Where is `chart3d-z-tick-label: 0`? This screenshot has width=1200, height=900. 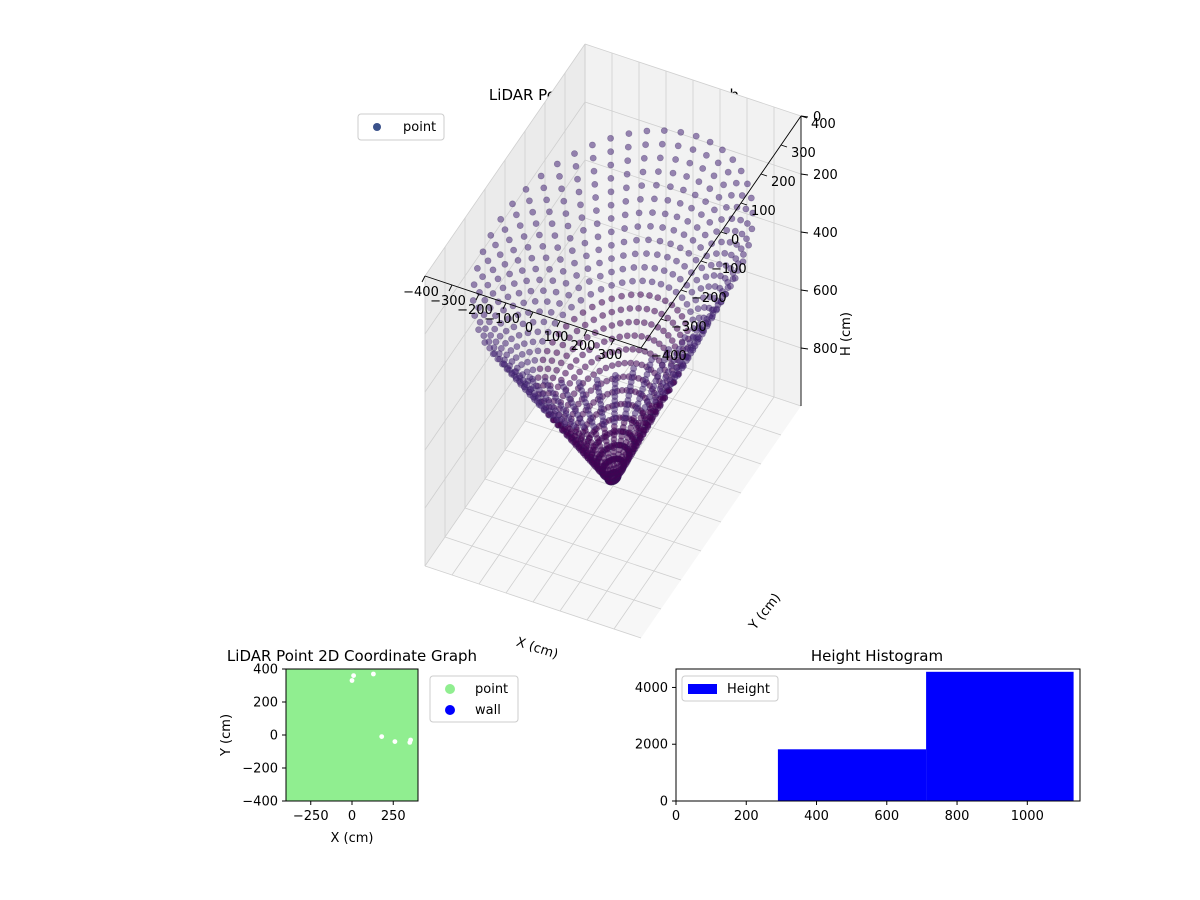
chart3d-z-tick-label: 0 is located at coordinates (817, 117).